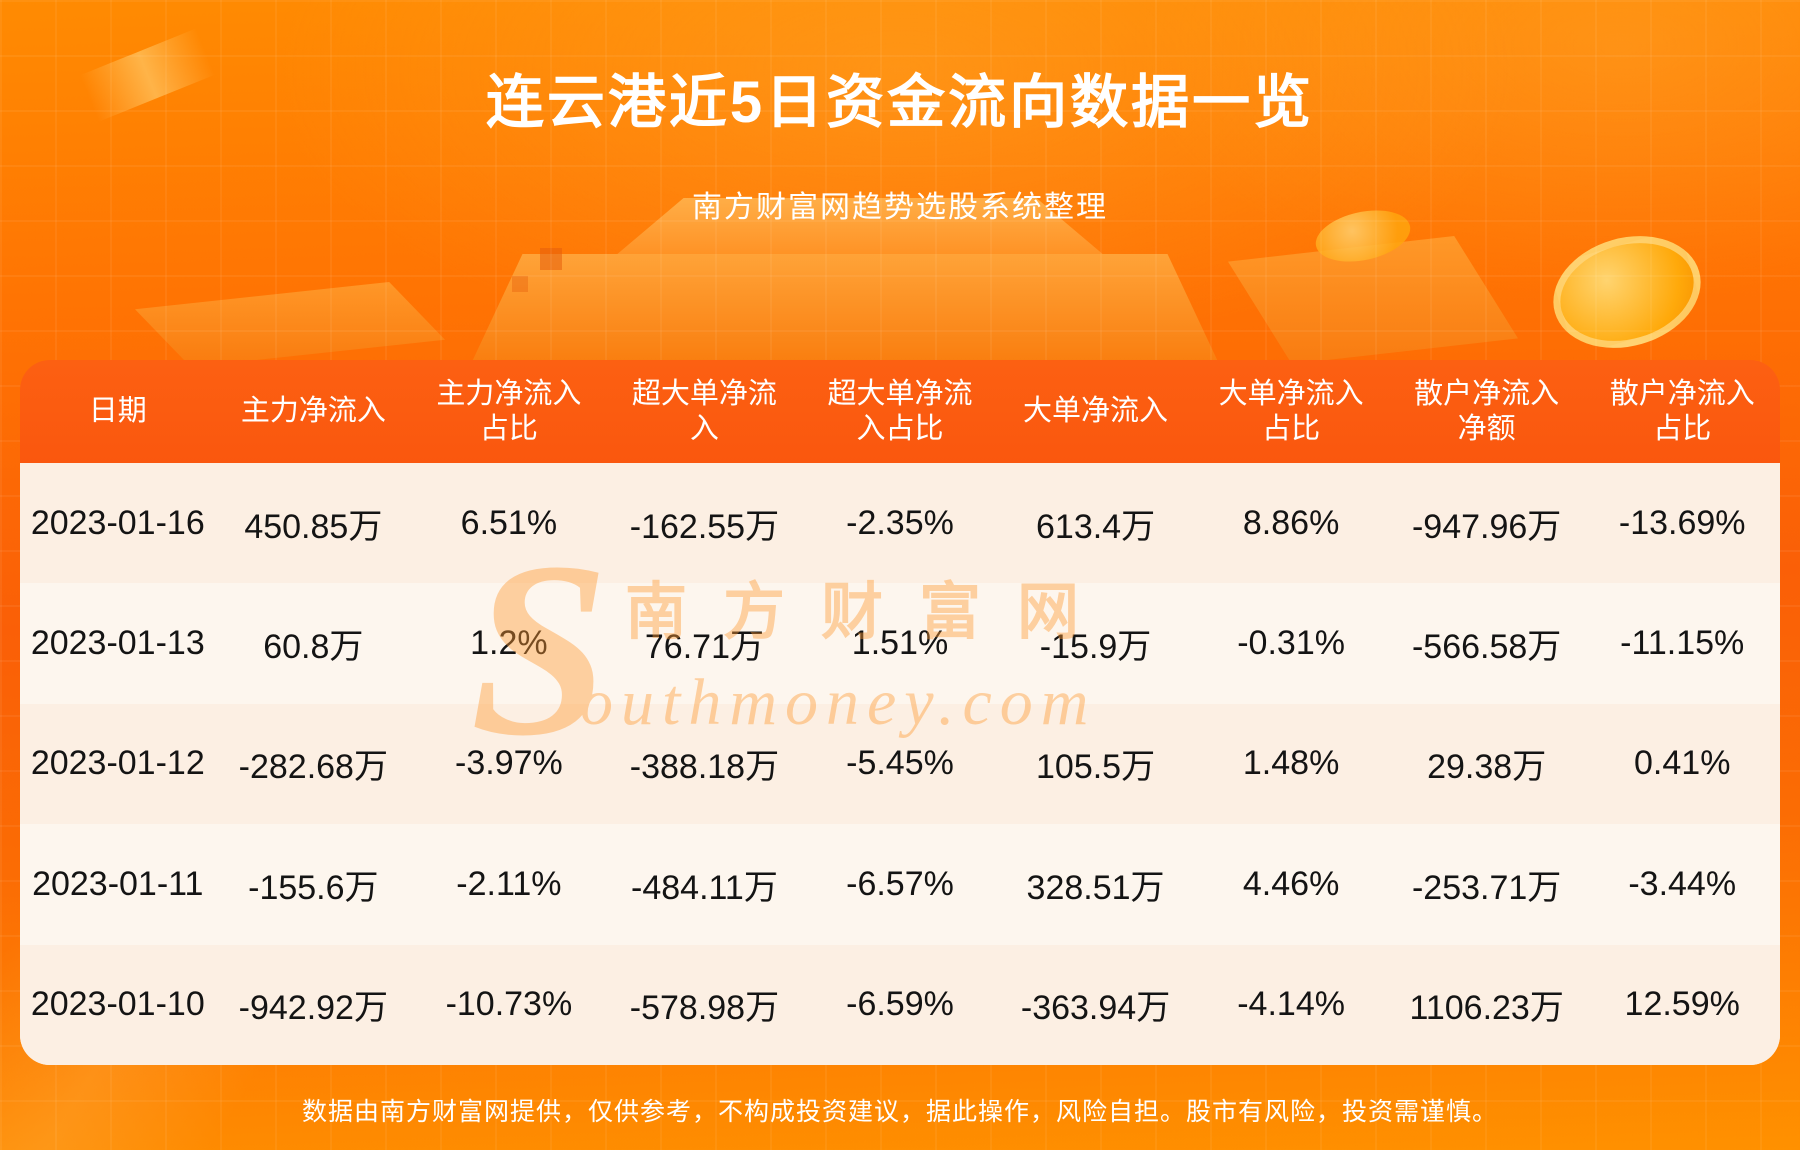 Image resolution: width=1800 pixels, height=1150 pixels. Describe the element at coordinates (1291, 522) in the screenshot. I see `table-cell: 8.86%` at that location.